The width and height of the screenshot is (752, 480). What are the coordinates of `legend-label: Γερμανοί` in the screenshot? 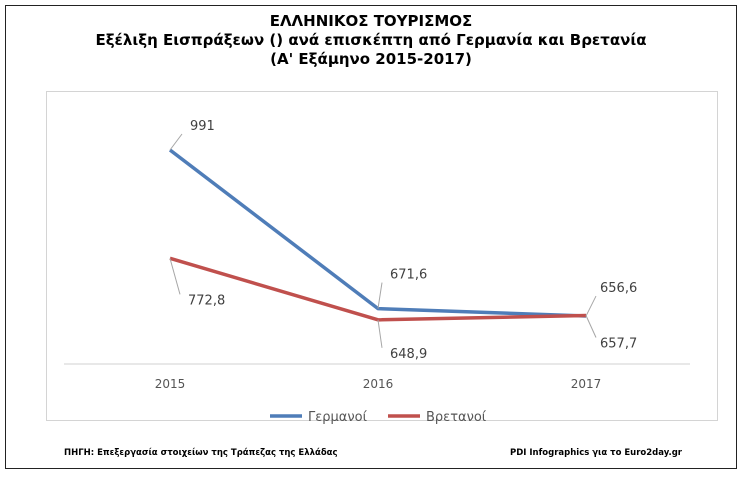 It's located at (338, 417).